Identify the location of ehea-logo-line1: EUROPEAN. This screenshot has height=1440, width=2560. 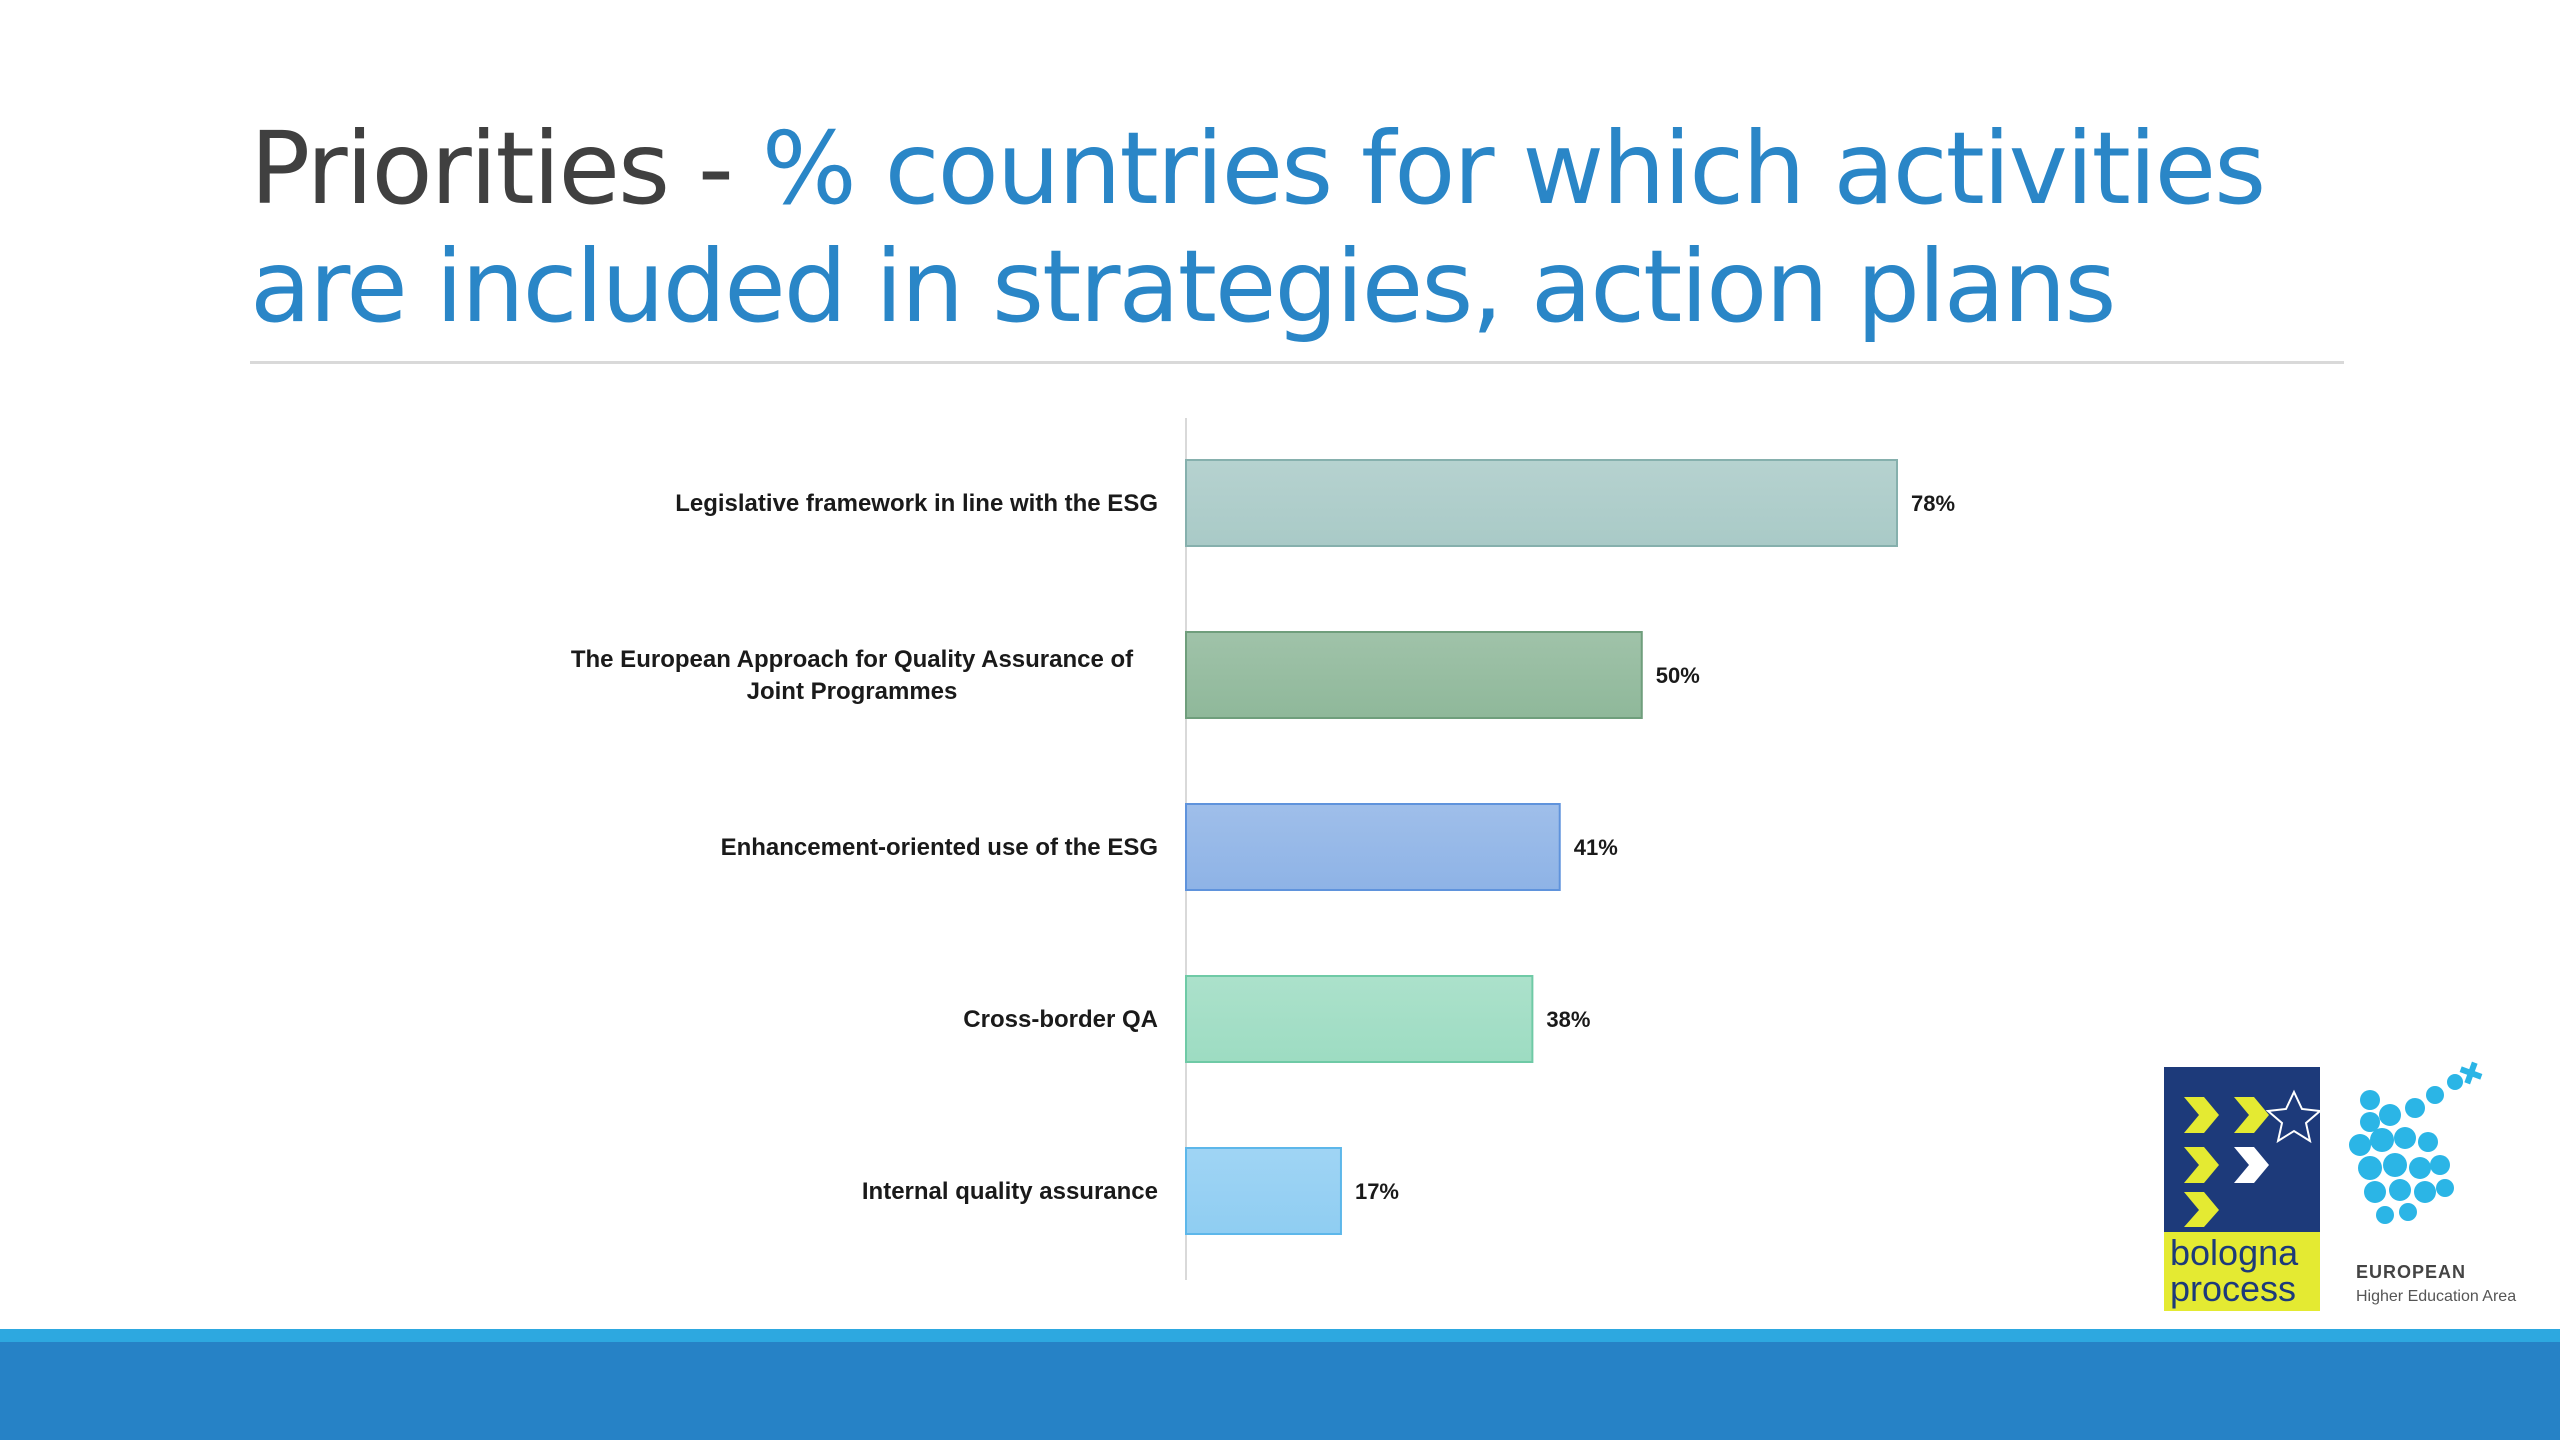
(2411, 1272).